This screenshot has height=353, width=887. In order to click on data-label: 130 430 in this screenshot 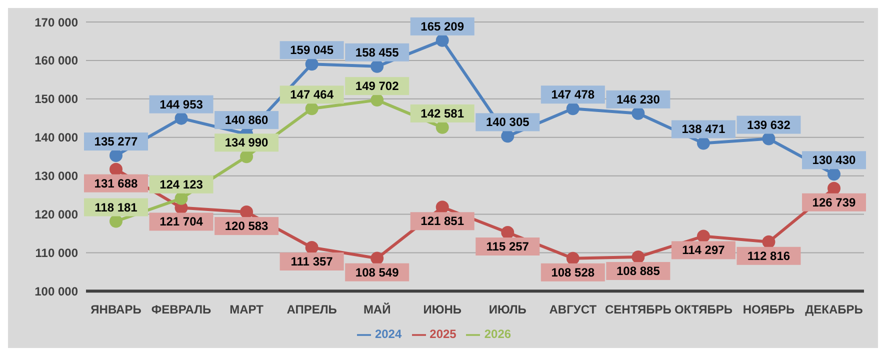, I will do `click(834, 160)`.